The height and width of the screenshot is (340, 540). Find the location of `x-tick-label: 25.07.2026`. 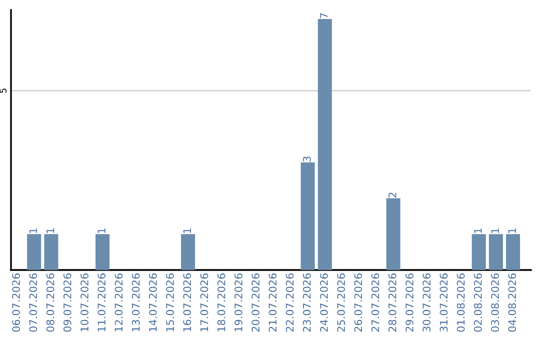

x-tick-label: 25.07.2026 is located at coordinates (341, 302).